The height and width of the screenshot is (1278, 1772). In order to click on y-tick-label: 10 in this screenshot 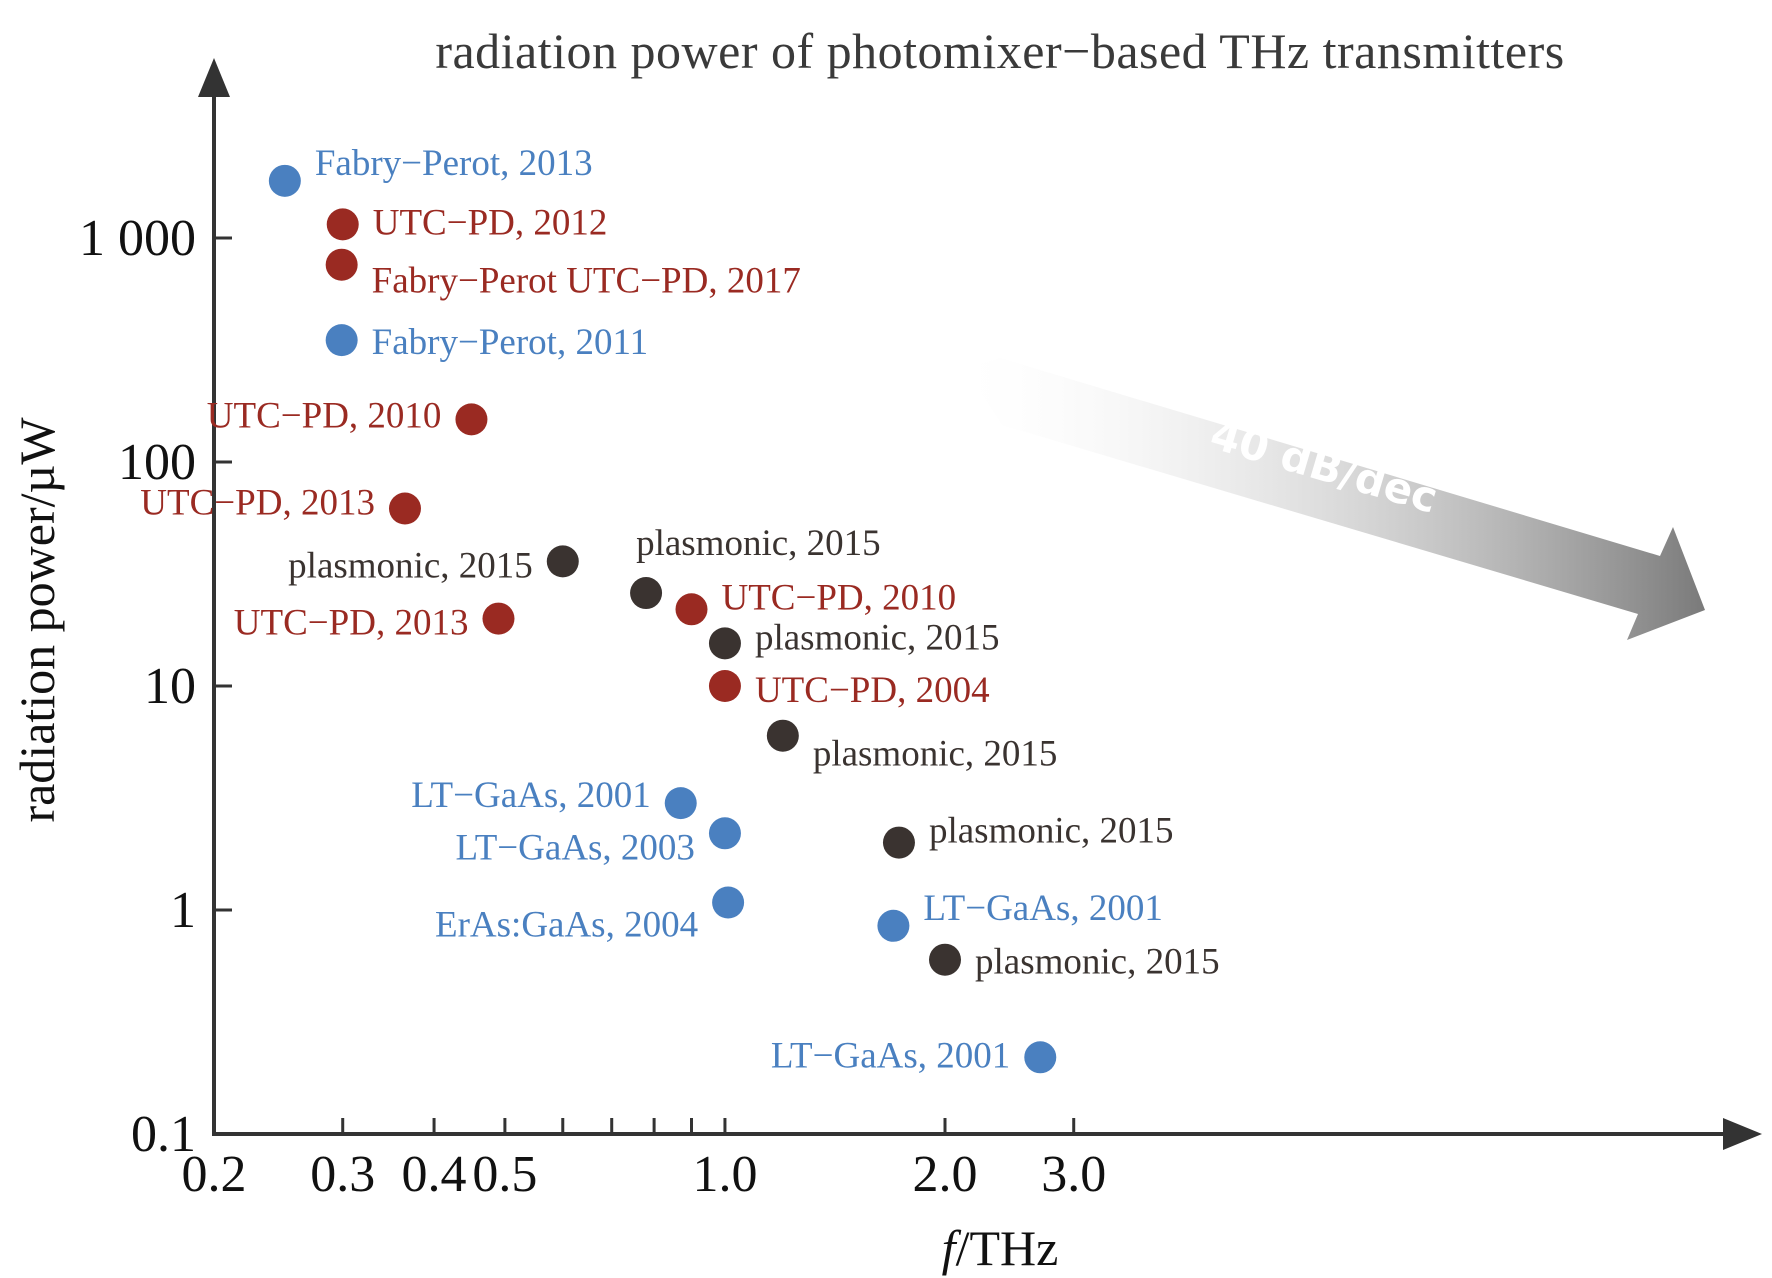, I will do `click(170, 686)`.